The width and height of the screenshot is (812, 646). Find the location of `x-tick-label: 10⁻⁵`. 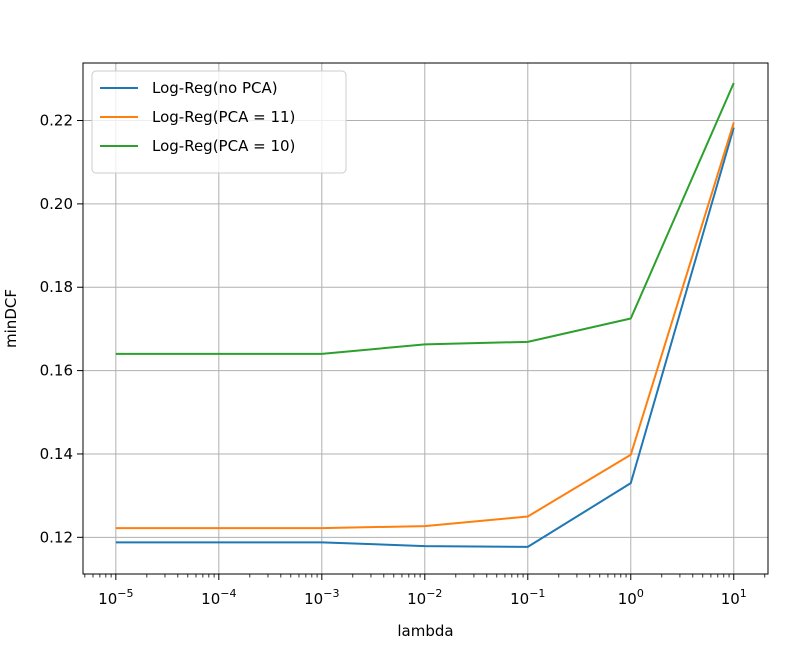

x-tick-label: 10⁻⁵ is located at coordinates (115, 597).